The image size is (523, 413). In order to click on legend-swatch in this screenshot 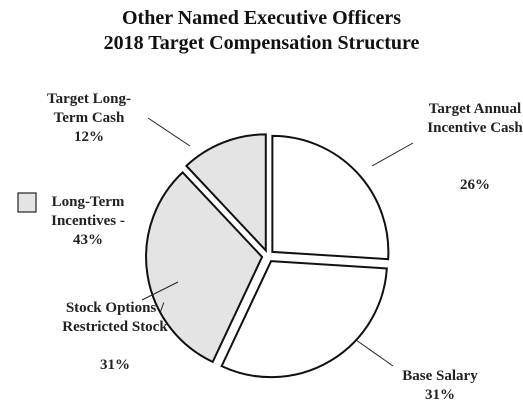, I will do `click(27, 202)`.